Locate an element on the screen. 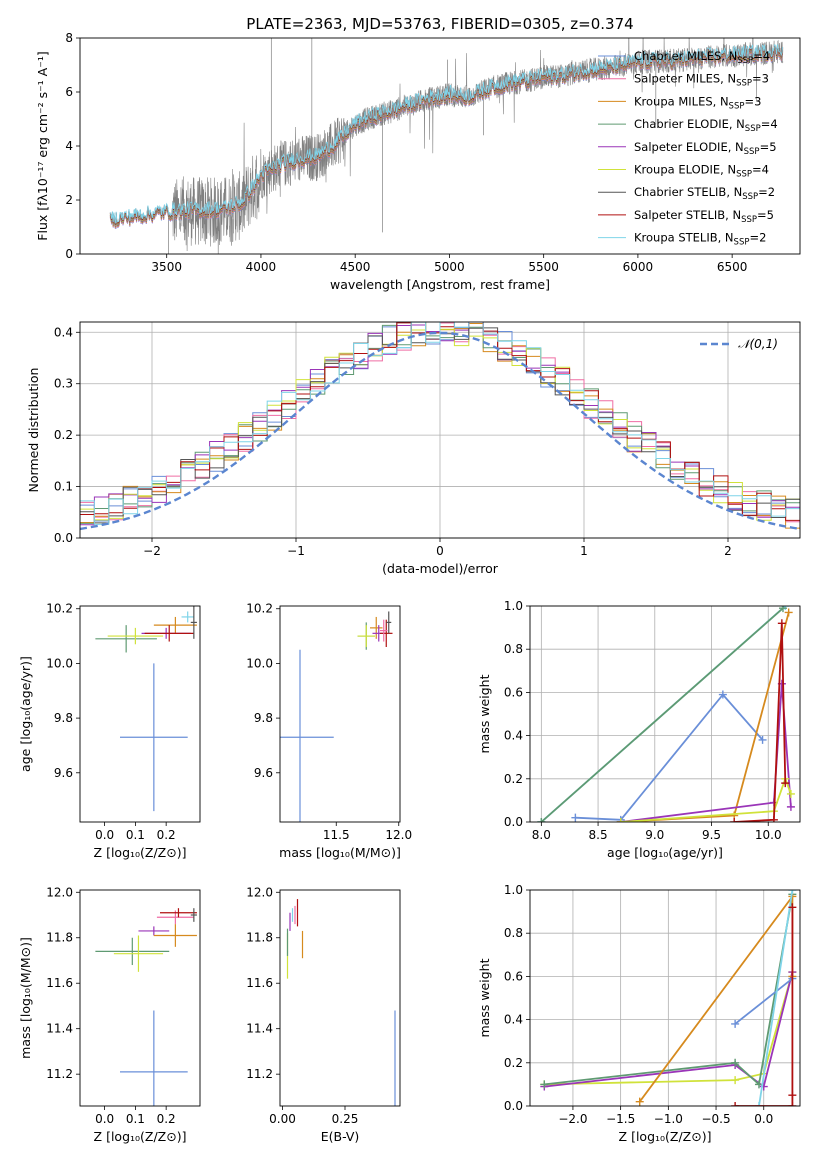  x-tick-label: 0.2 is located at coordinates (166, 835).